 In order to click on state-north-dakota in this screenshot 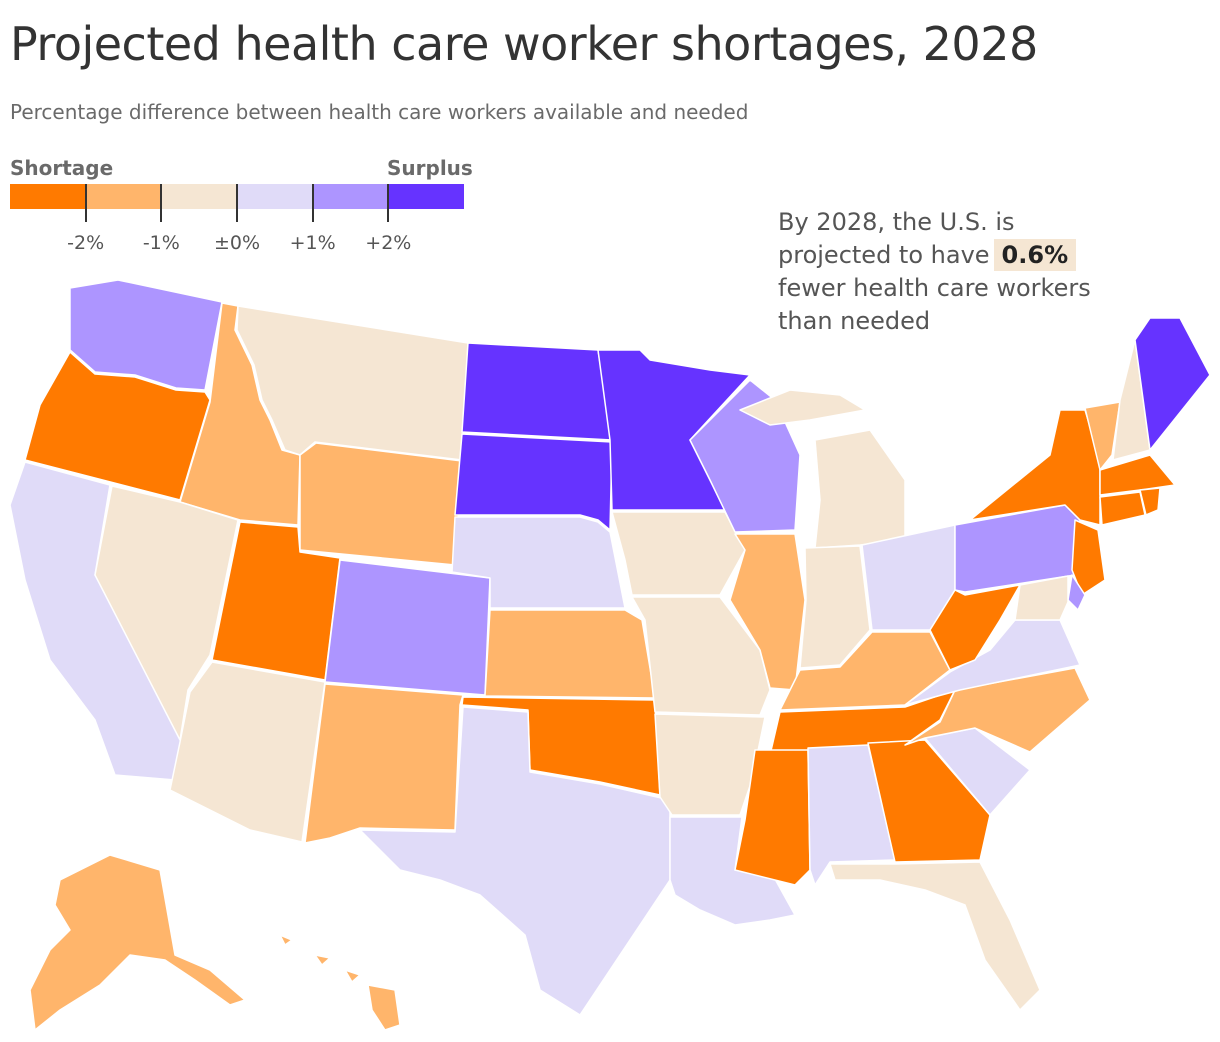, I will do `click(537, 391)`.